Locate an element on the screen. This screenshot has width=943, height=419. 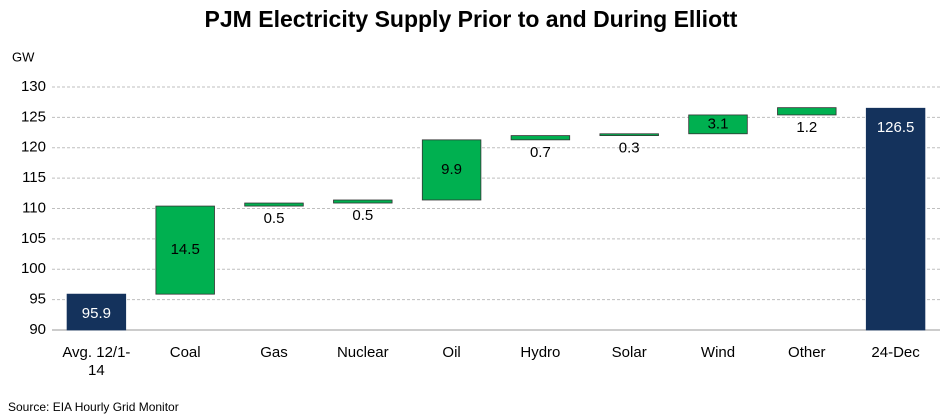
y-tick-label: 105 is located at coordinates (33, 238).